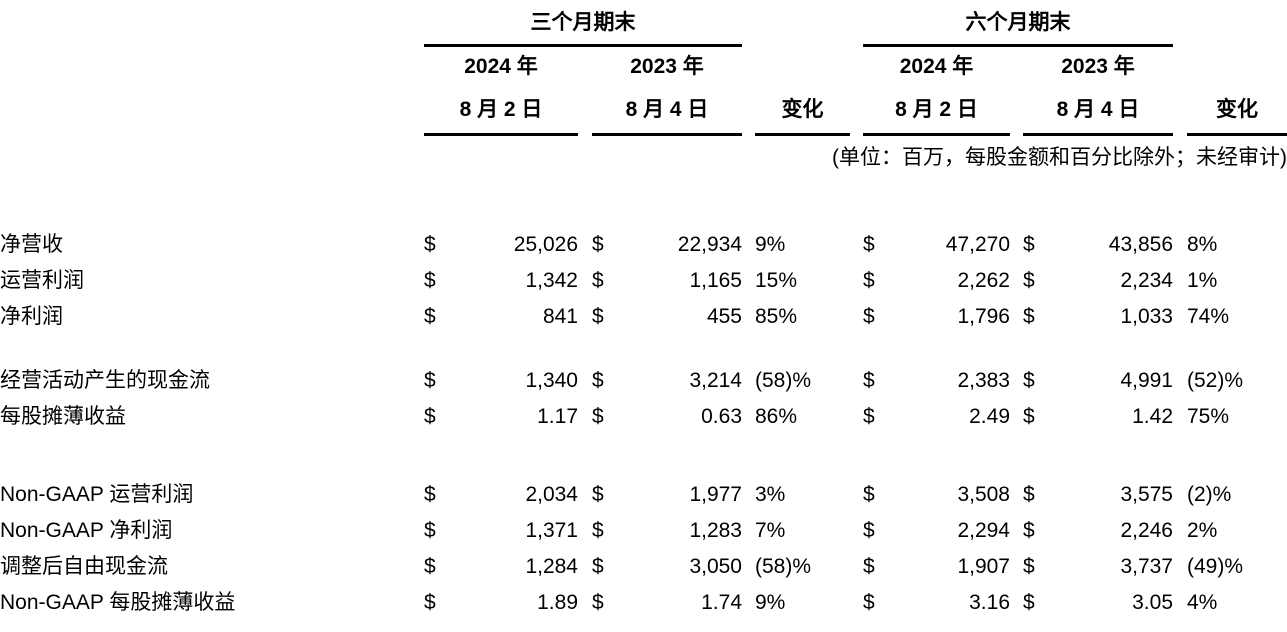 The width and height of the screenshot is (1287, 632). What do you see at coordinates (31, 316) in the screenshot?
I see `row-label: 净利润` at bounding box center [31, 316].